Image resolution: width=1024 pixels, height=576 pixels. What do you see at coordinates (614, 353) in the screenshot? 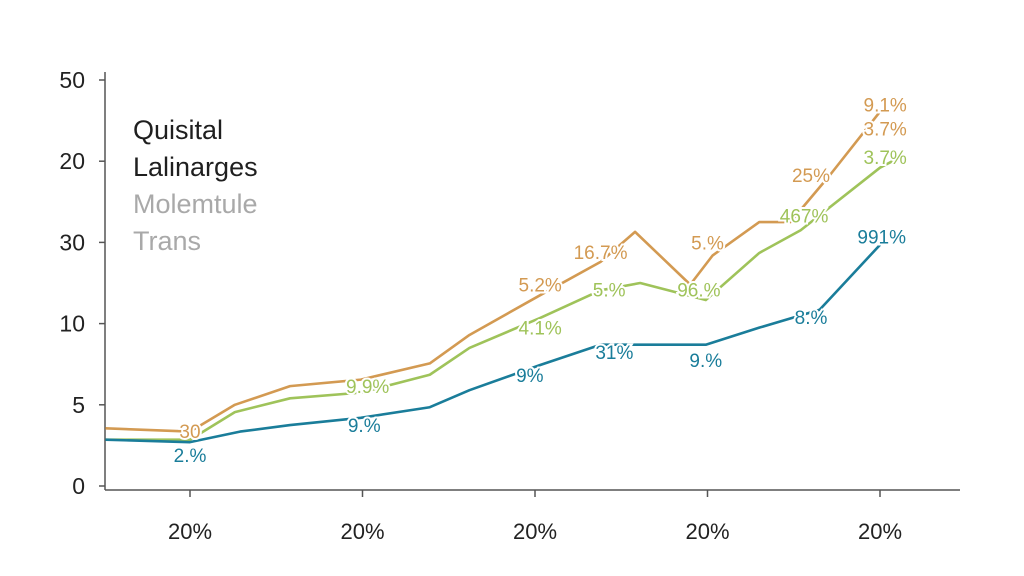
I see `data-label-teal: 31%` at bounding box center [614, 353].